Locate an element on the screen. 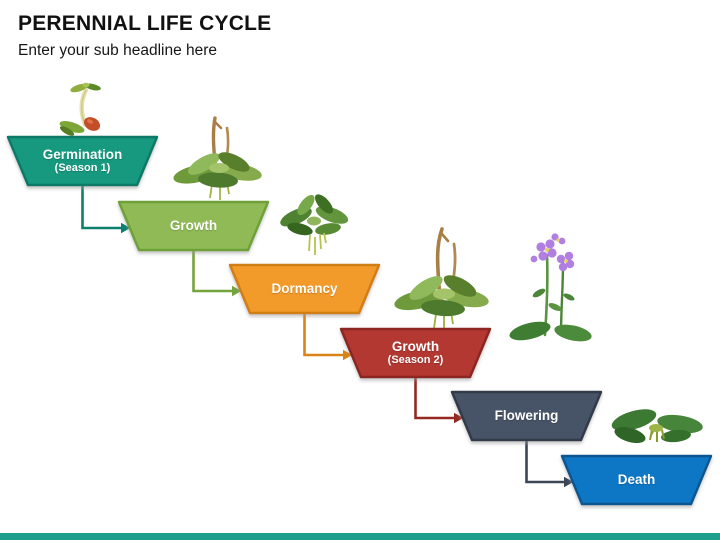 The height and width of the screenshot is (540, 720). dead-plant-illustration is located at coordinates (657, 426).